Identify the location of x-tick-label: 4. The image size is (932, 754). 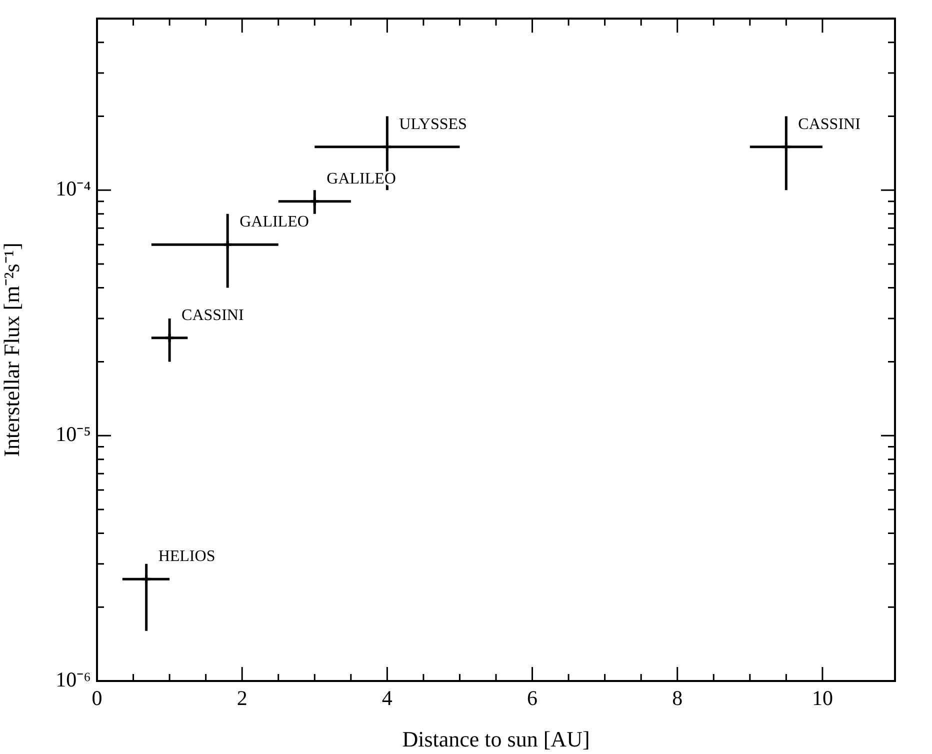
(387, 698).